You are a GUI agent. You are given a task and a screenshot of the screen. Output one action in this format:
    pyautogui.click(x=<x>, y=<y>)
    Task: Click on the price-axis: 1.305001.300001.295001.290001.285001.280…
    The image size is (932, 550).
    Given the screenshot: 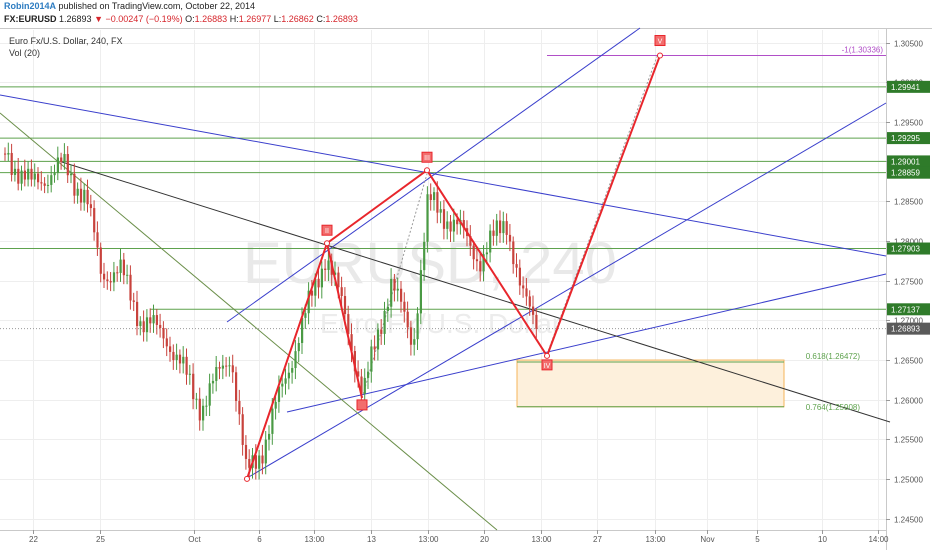 What is the action you would take?
    pyautogui.click(x=908, y=282)
    